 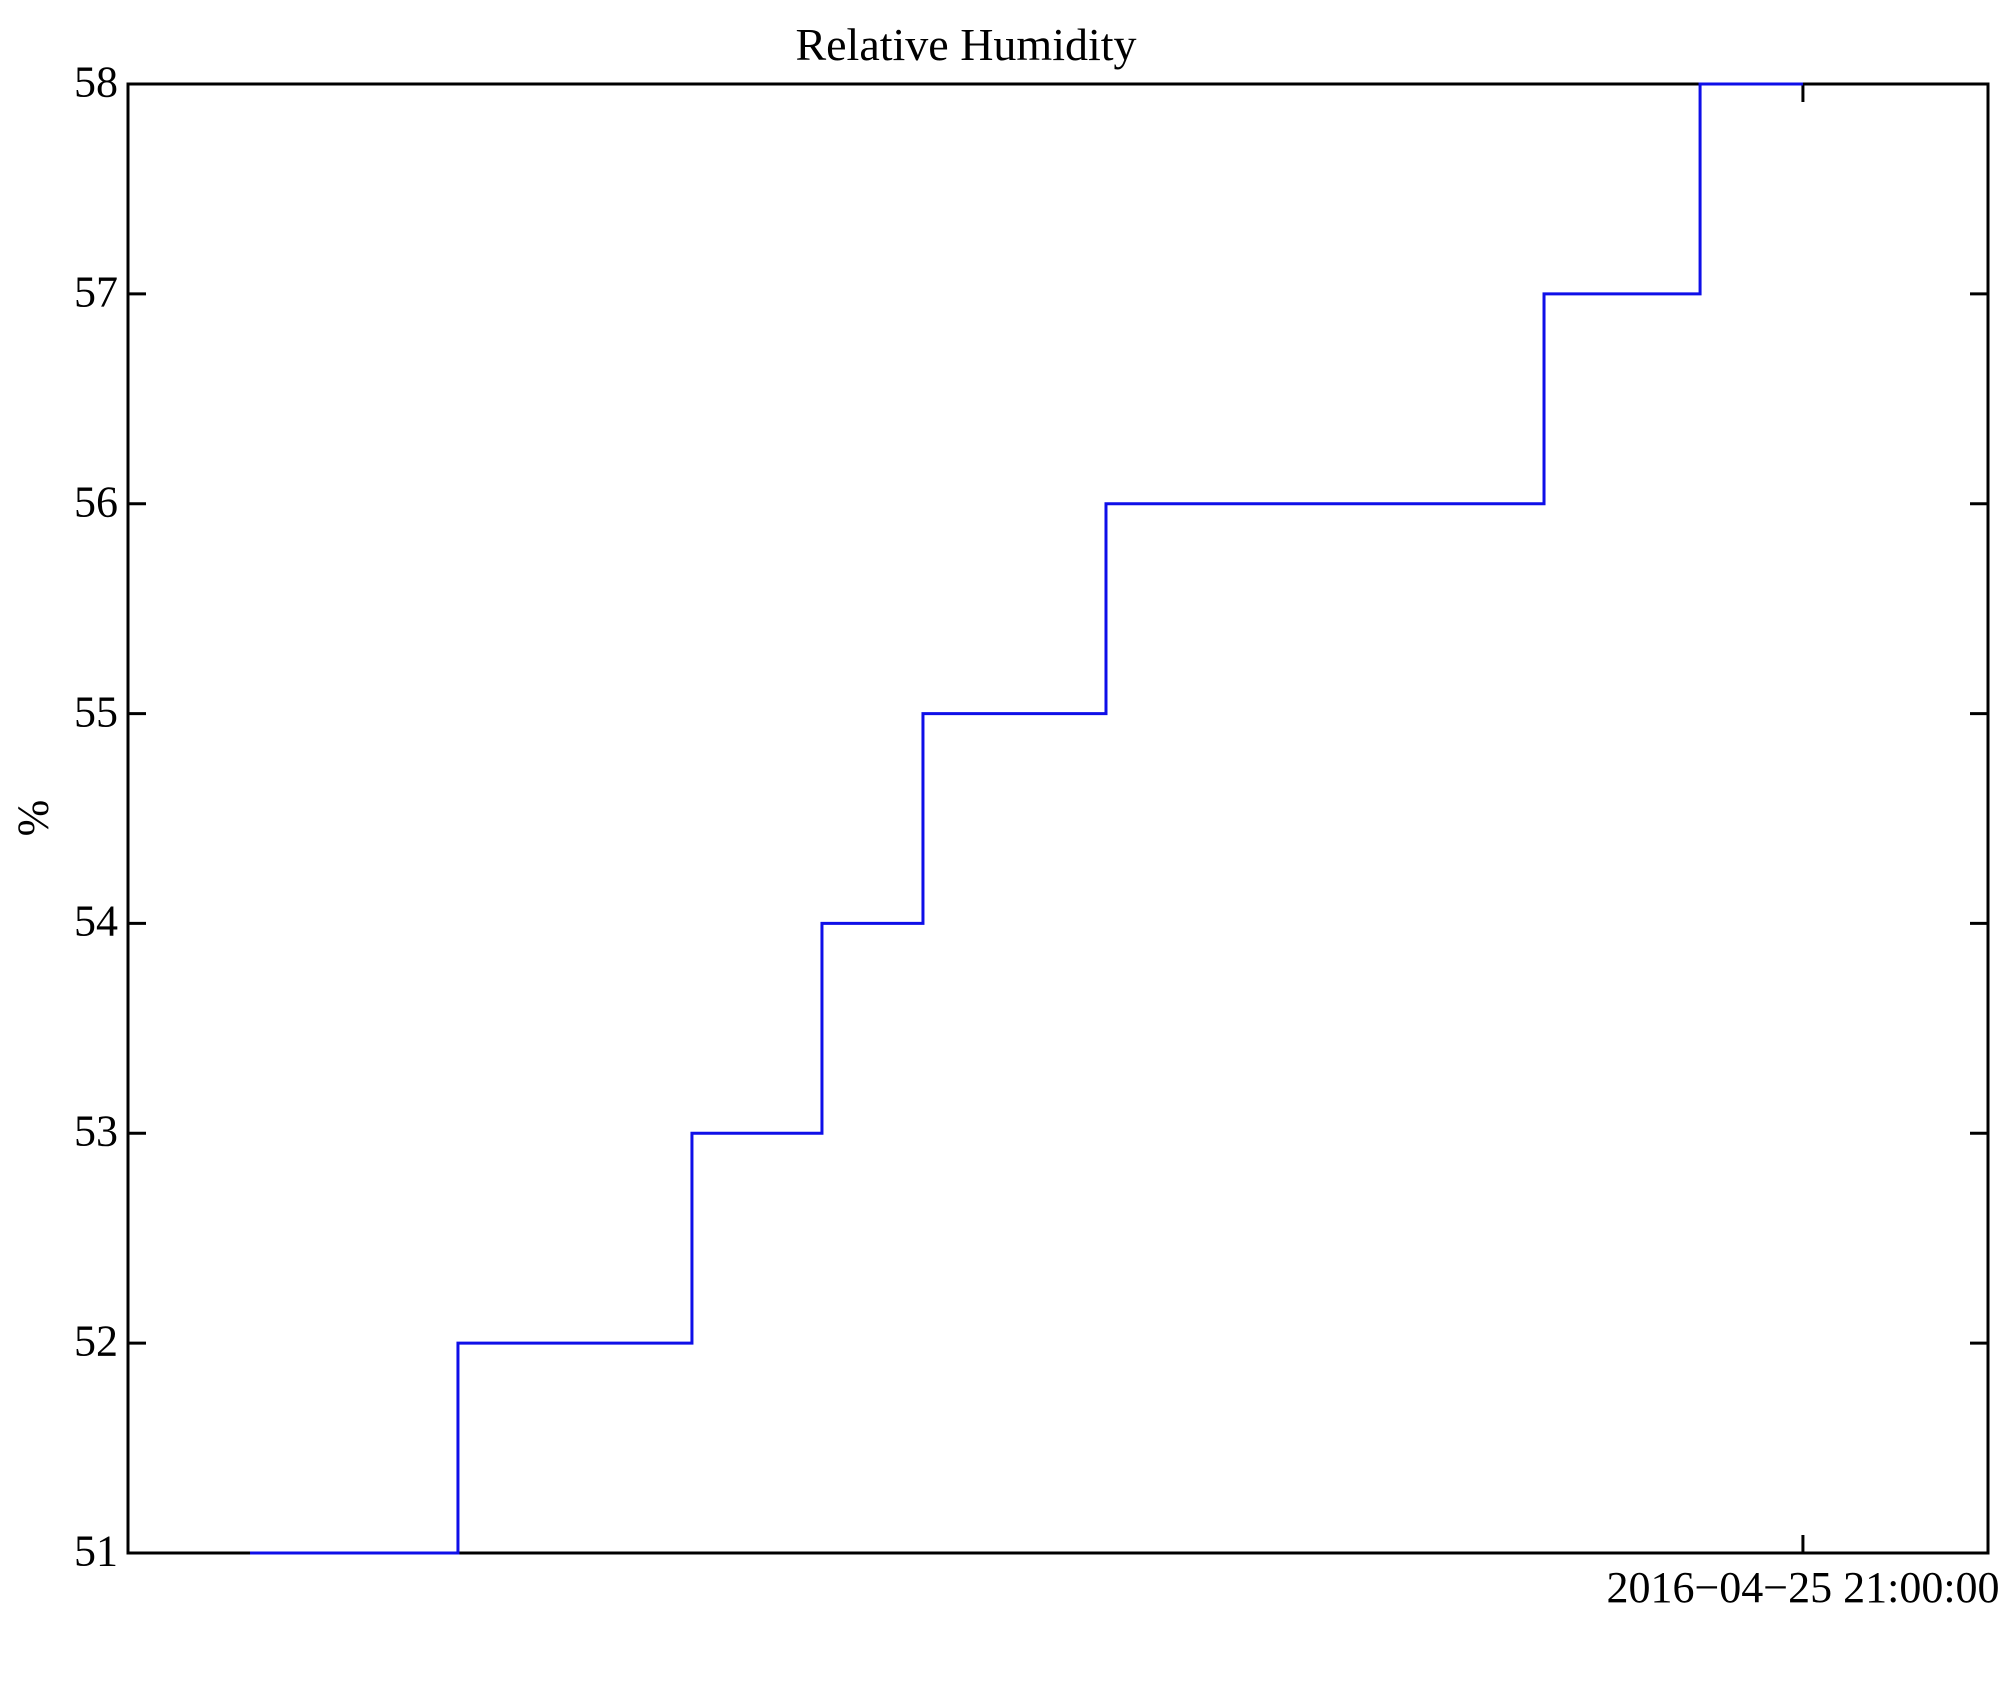 I want to click on y-tick-label: 55, so click(x=96, y=712).